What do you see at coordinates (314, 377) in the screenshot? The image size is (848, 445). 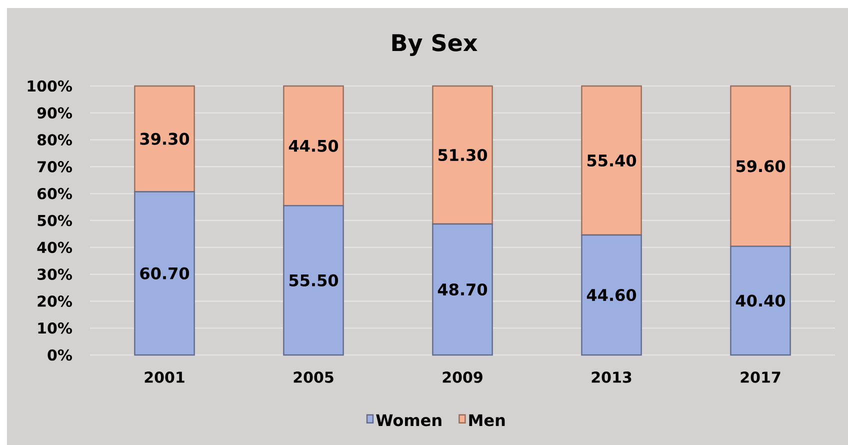 I see `x-tick-label: 2005` at bounding box center [314, 377].